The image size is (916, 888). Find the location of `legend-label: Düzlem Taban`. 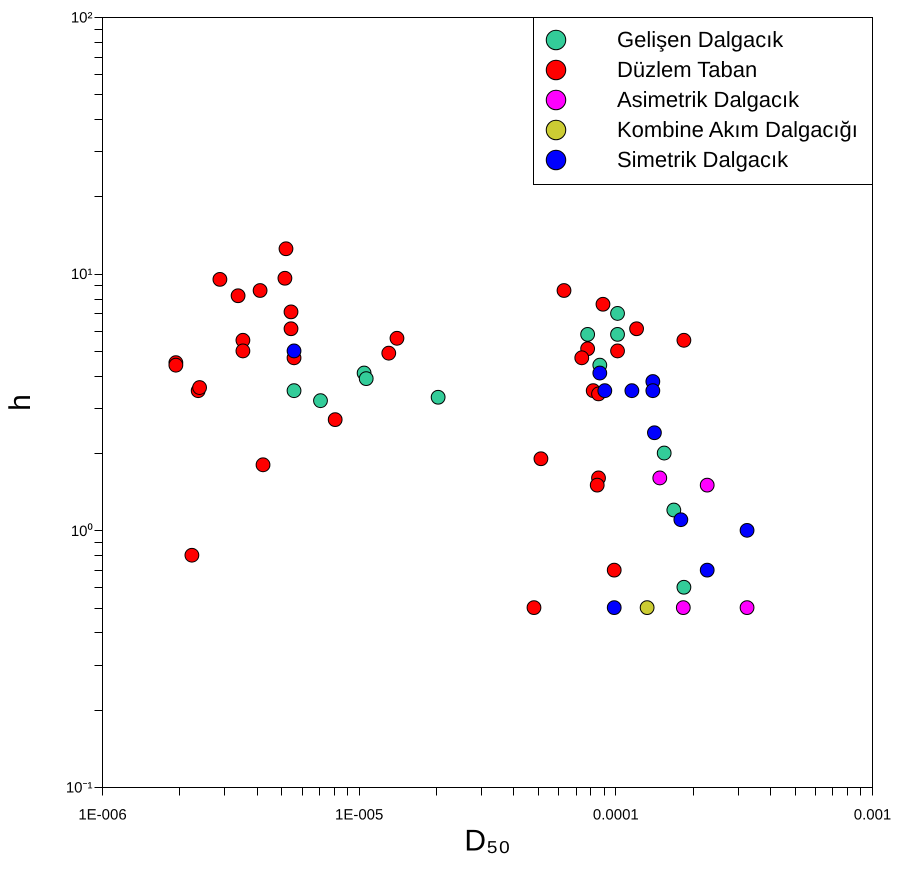

legend-label: Düzlem Taban is located at coordinates (687, 69).